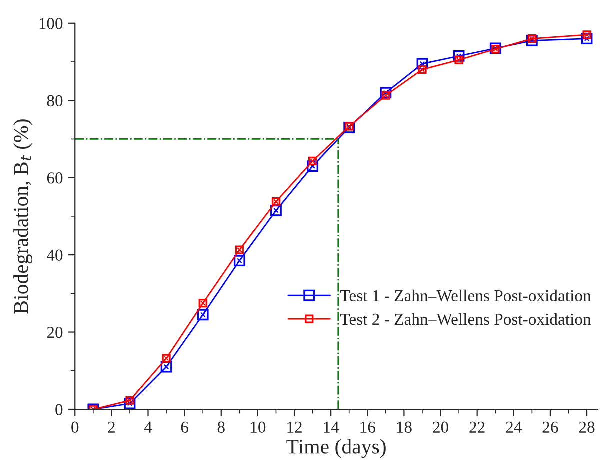  Describe the element at coordinates (466, 296) in the screenshot. I see `legend-label: Test 1 - Zahn–Wellens Post-oxidation` at that location.